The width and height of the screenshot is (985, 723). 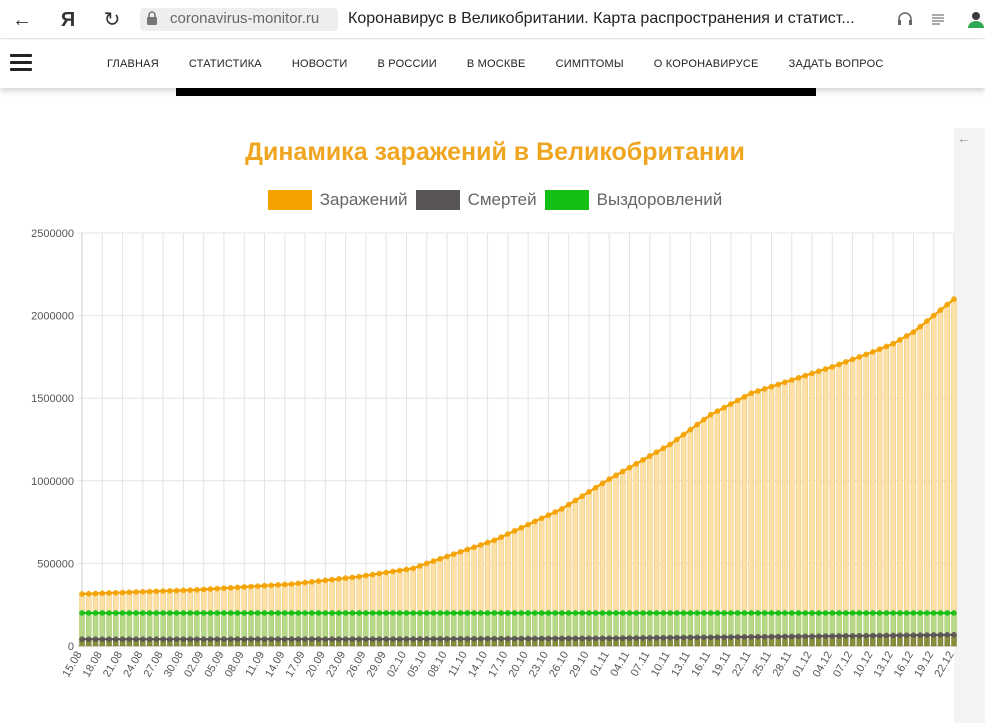 What do you see at coordinates (969, 425) in the screenshot?
I see `side-panel` at bounding box center [969, 425].